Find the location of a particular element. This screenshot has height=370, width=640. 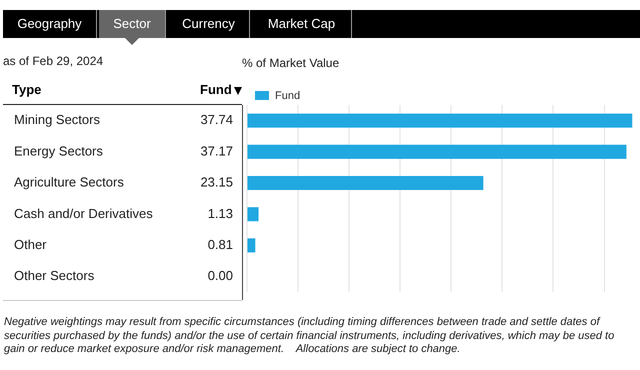

y-tick-label: Mining Sectors is located at coordinates (57, 120).